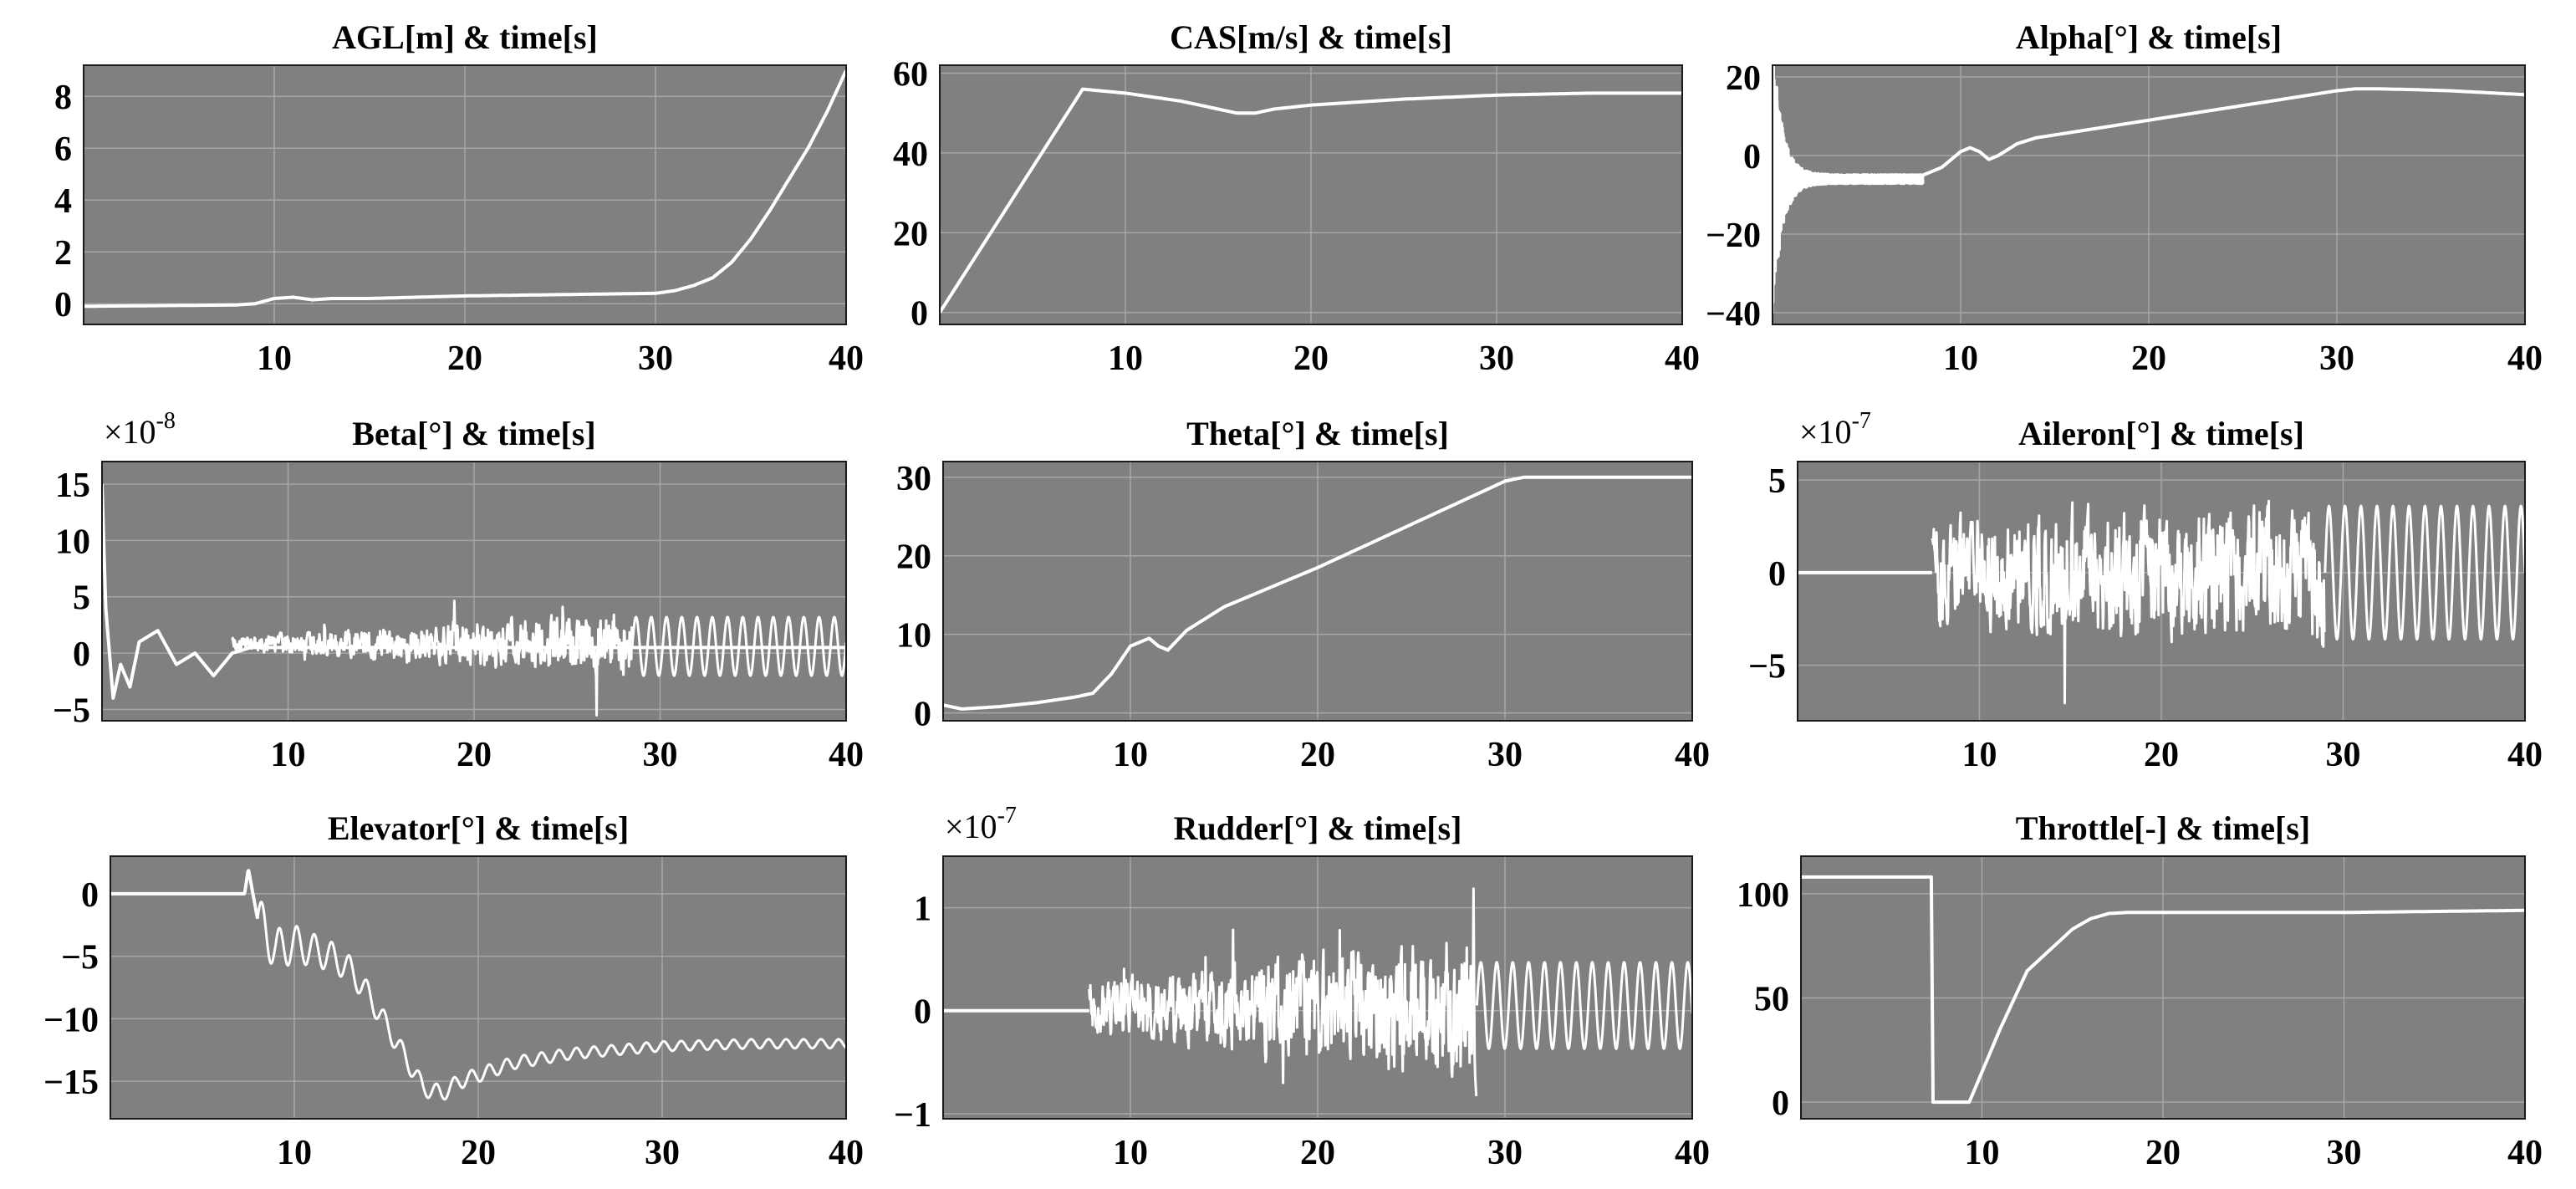 This screenshot has width=2576, height=1189. I want to click on y-tick-label: 50, so click(1771, 999).